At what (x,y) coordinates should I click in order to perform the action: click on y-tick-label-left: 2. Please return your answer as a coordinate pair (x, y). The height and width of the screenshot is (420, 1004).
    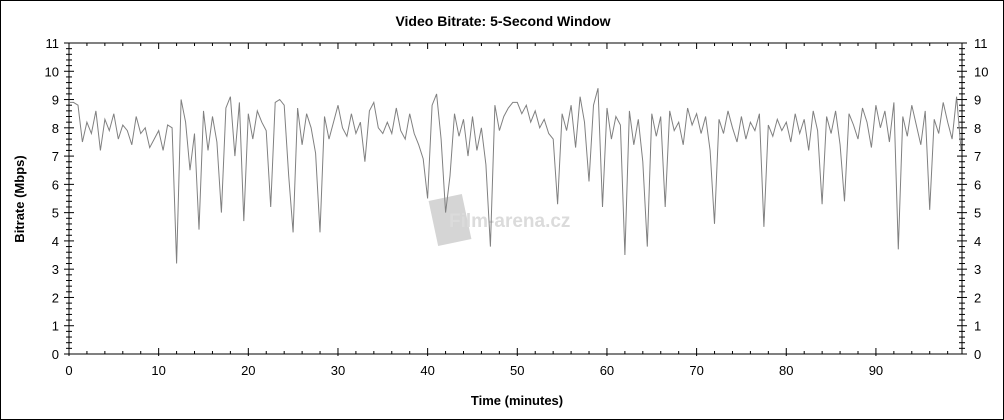
    Looking at the image, I should click on (55, 297).